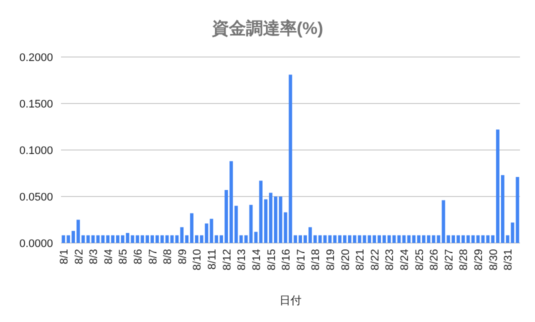 Image resolution: width=535 pixels, height=322 pixels. What do you see at coordinates (508, 259) in the screenshot?
I see `x-tick-label: 8/31` at bounding box center [508, 259].